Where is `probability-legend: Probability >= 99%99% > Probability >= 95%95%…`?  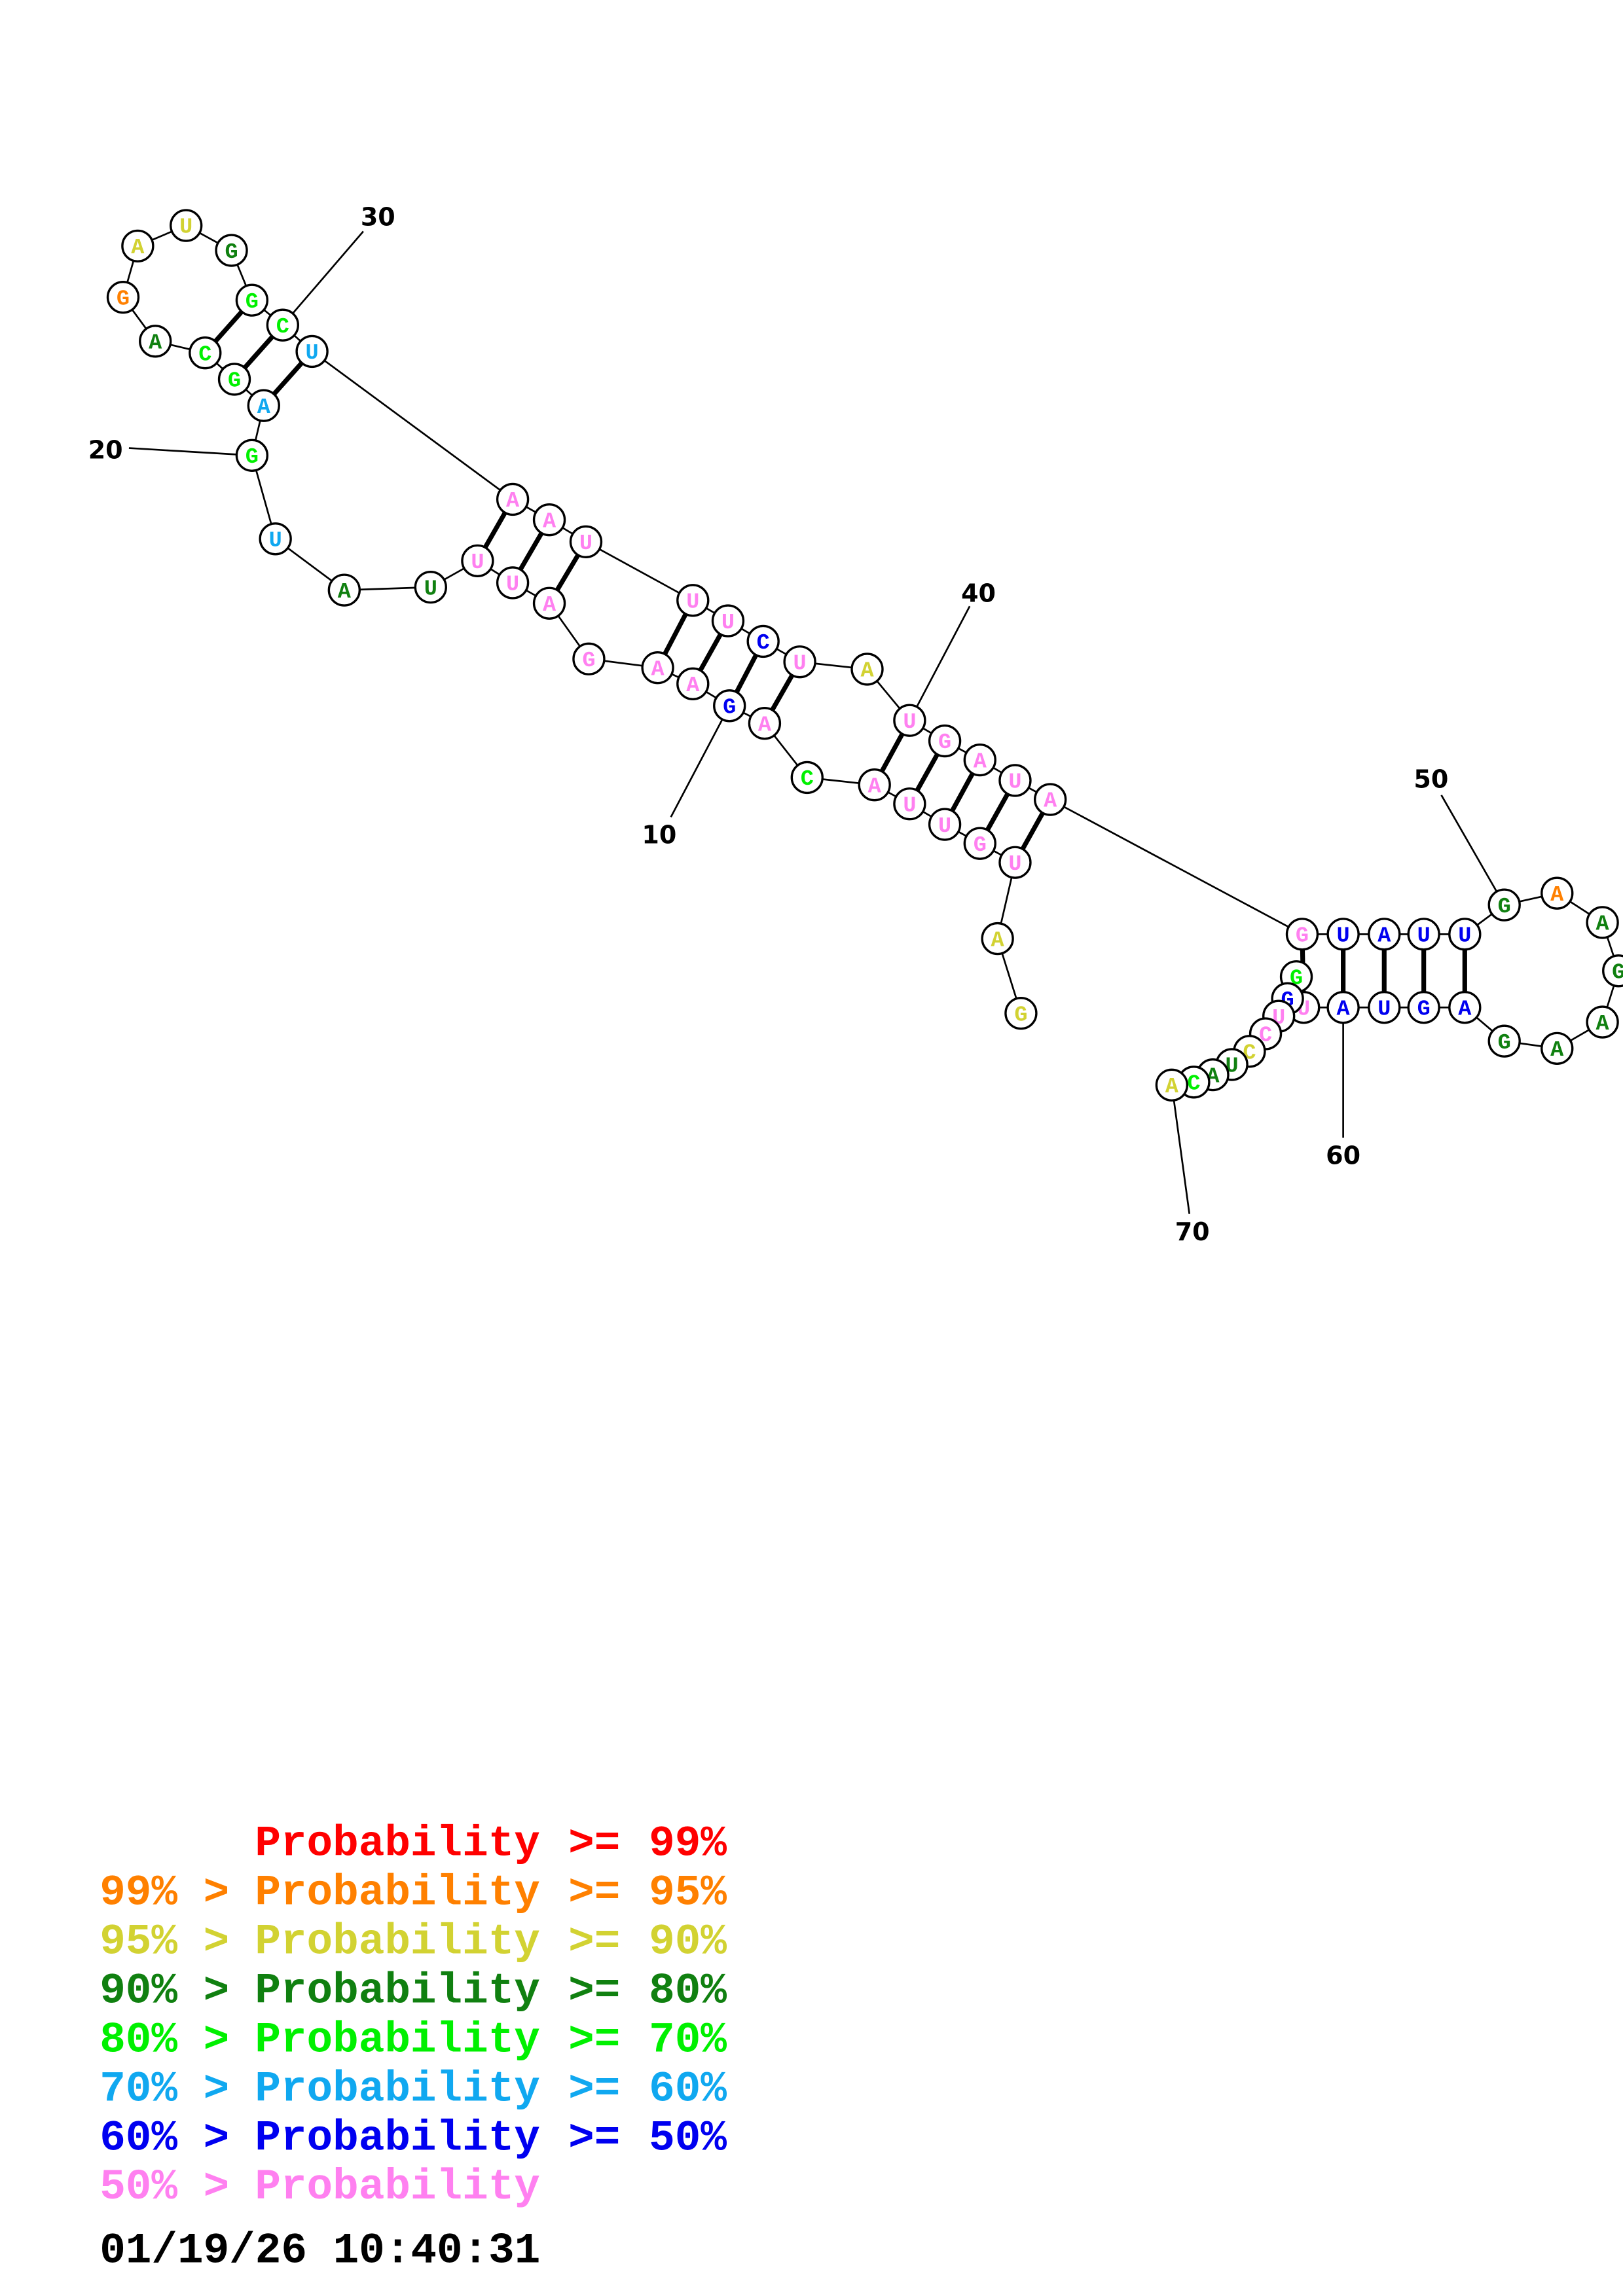 probability-legend: Probability >= 99%99% > Probability >= 95%95%… is located at coordinates (413, 2016).